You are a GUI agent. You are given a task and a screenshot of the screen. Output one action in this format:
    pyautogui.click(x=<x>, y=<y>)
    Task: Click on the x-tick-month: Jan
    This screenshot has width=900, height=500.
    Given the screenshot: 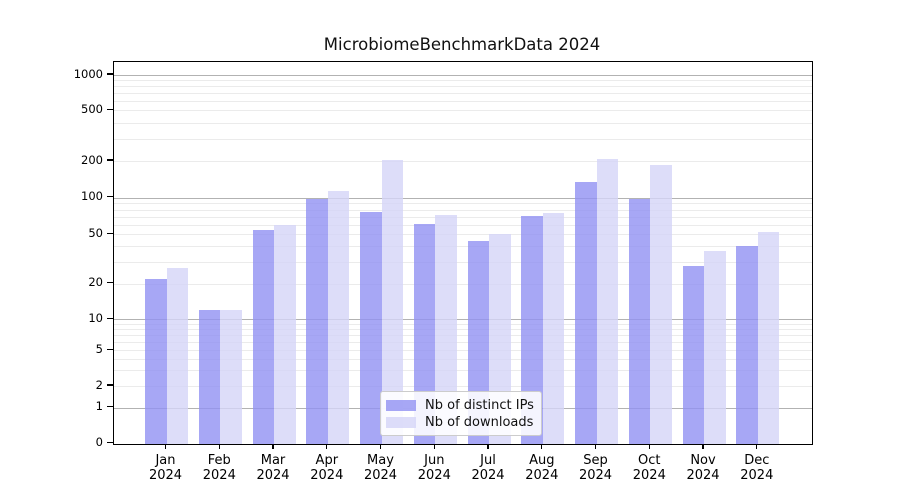 What is the action you would take?
    pyautogui.click(x=165, y=460)
    